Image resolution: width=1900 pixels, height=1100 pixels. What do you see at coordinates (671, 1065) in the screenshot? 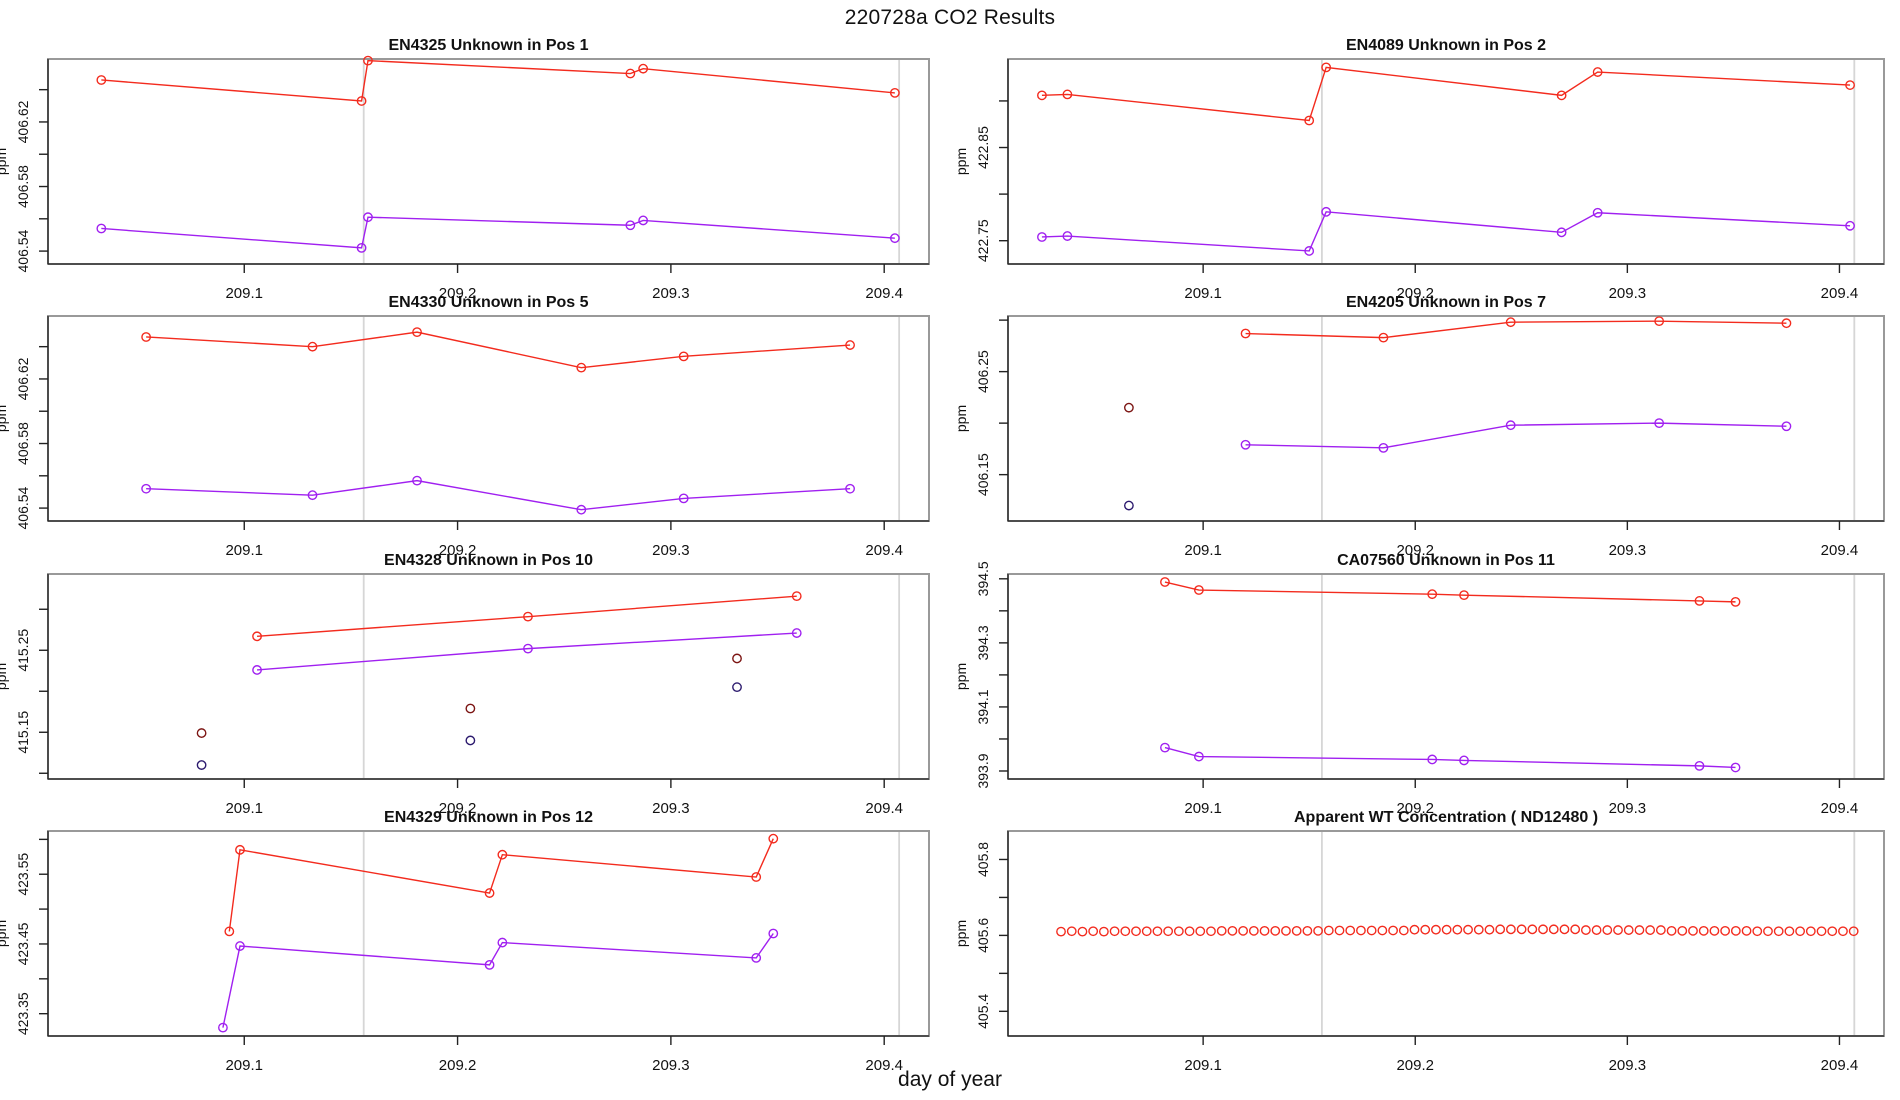
I see `x-tick-label: 209.3` at bounding box center [671, 1065].